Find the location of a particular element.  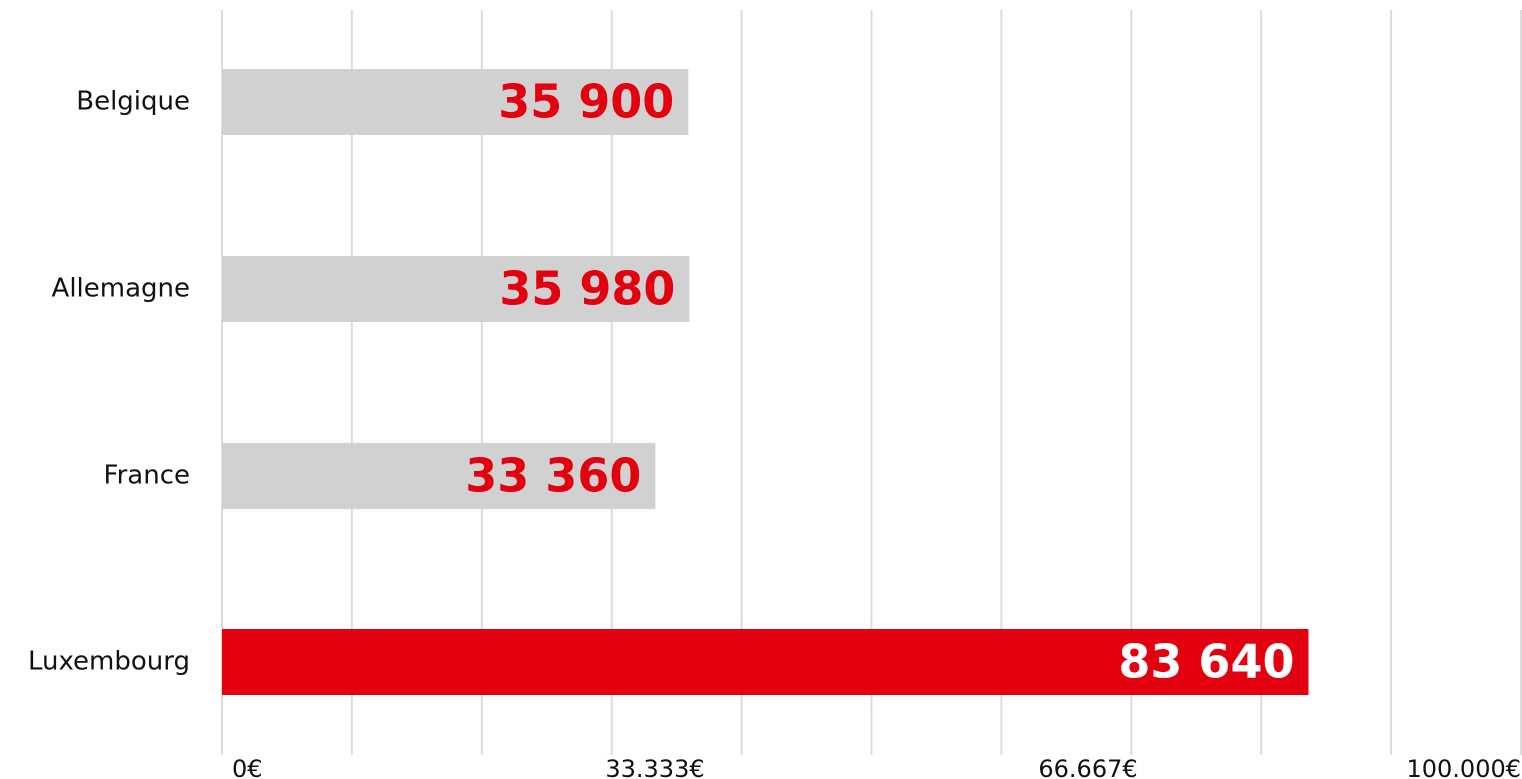

x-tick-label: 66.667€ is located at coordinates (1087, 767).